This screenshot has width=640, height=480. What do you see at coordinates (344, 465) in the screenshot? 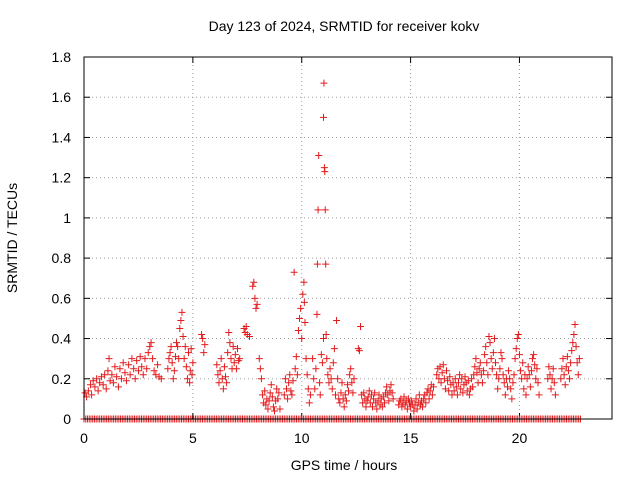
I see `x-axis-label: GPS time / hours` at bounding box center [344, 465].